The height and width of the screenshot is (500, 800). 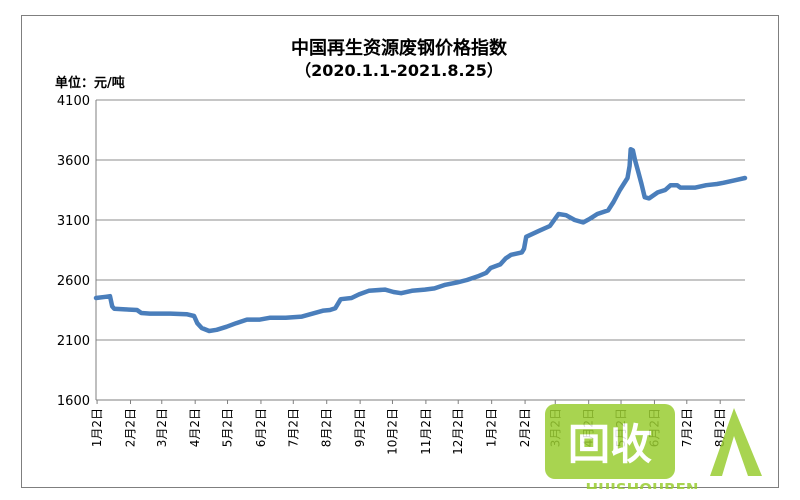 I want to click on x-tick-label: 9月2日, so click(x=360, y=427).